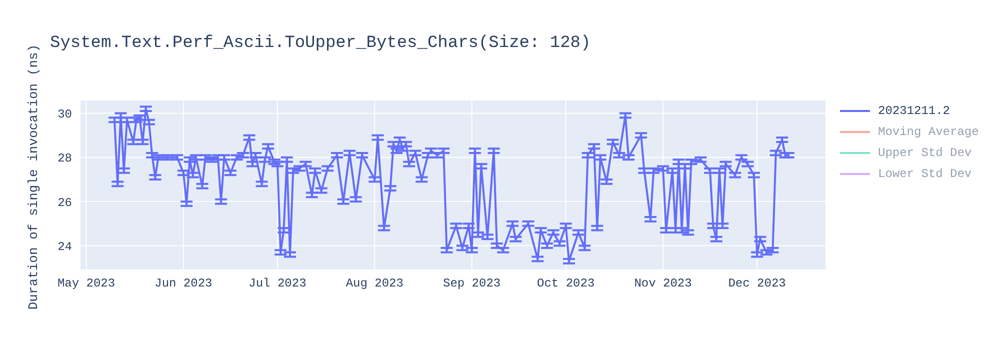 Image resolution: width=1000 pixels, height=350 pixels. What do you see at coordinates (914, 111) in the screenshot?
I see `legend-label: 20231211.2` at bounding box center [914, 111].